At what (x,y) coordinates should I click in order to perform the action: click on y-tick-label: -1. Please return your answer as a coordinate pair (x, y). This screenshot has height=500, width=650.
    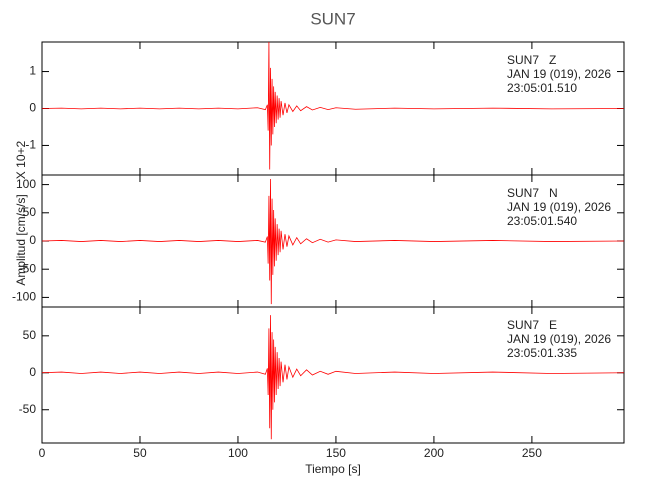
    Looking at the image, I should click on (30, 145).